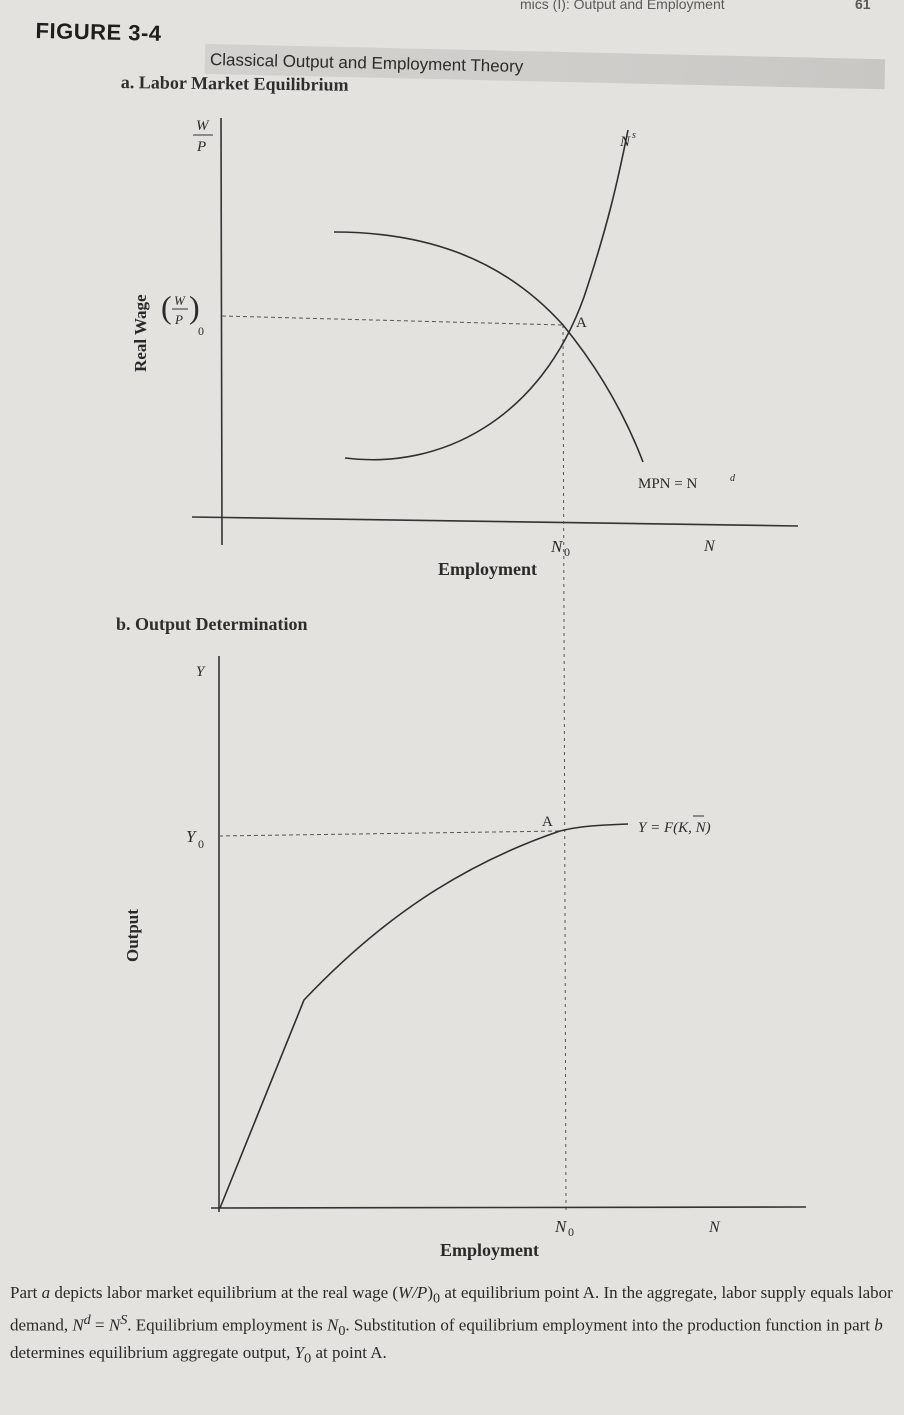 This screenshot has height=1415, width=904. What do you see at coordinates (487, 569) in the screenshot?
I see `panel-a-x-axis-label: Employment` at bounding box center [487, 569].